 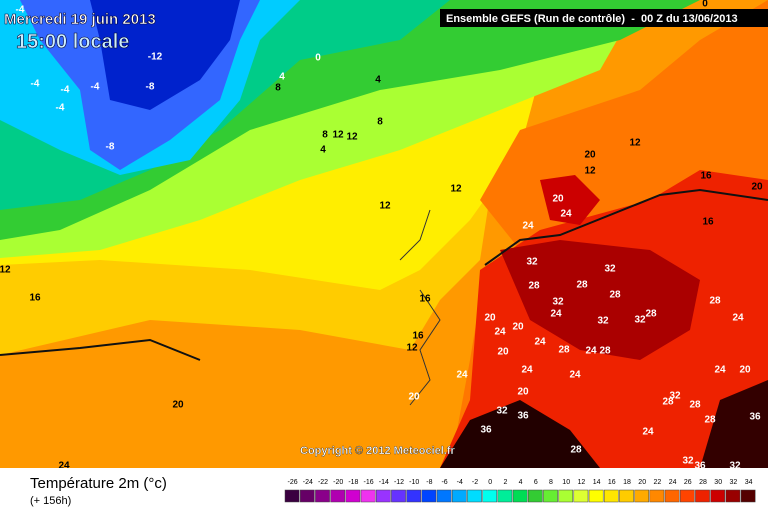 I want to click on contour-label: 36, so click(x=700, y=466).